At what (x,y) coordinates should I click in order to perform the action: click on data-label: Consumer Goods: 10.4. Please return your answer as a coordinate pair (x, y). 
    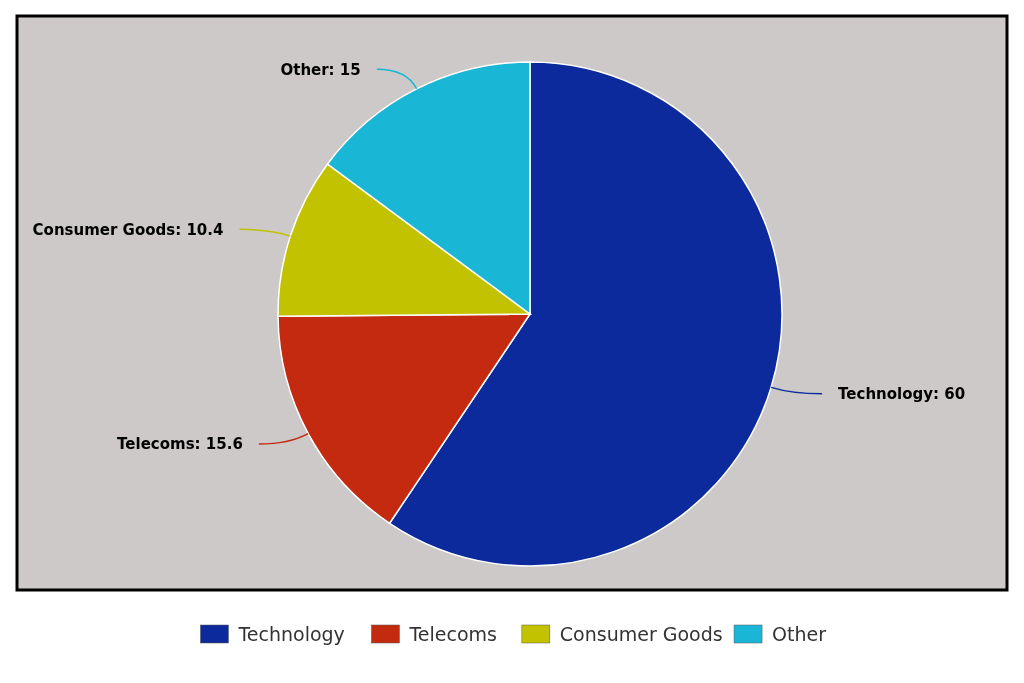
    Looking at the image, I should click on (128, 229).